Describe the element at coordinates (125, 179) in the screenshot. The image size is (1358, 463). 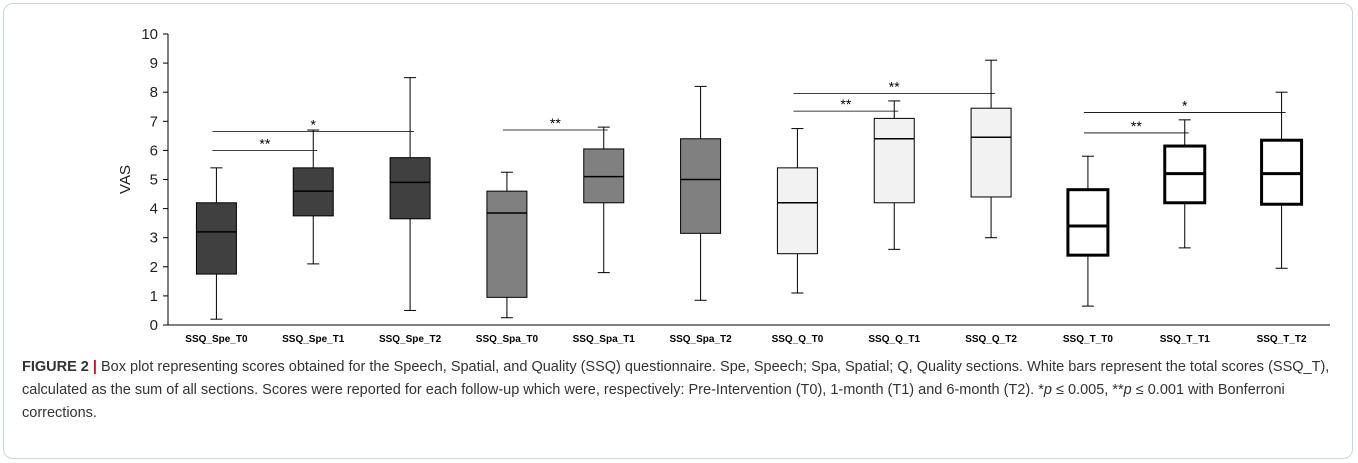
I see `y-axis-label: VAS` at that location.